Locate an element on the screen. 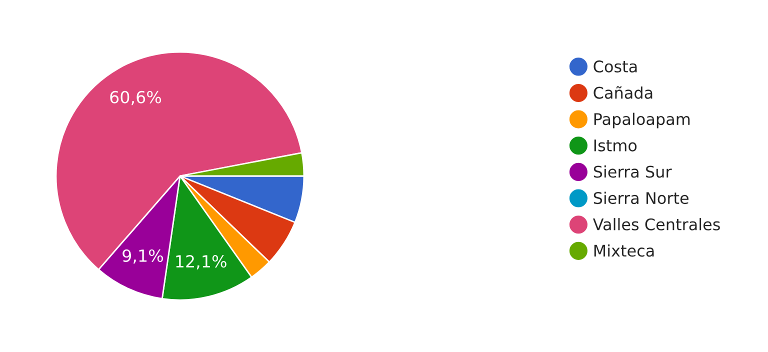 The height and width of the screenshot is (352, 768). legend-label: Mixteca is located at coordinates (624, 250).